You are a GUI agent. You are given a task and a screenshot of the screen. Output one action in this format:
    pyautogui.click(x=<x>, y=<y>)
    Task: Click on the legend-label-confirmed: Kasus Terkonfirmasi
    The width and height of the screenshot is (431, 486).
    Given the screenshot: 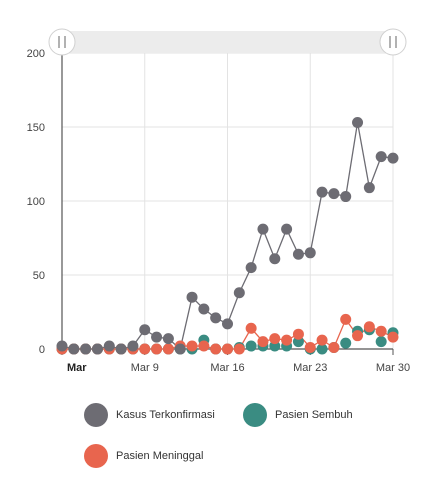 What is the action you would take?
    pyautogui.click(x=165, y=415)
    